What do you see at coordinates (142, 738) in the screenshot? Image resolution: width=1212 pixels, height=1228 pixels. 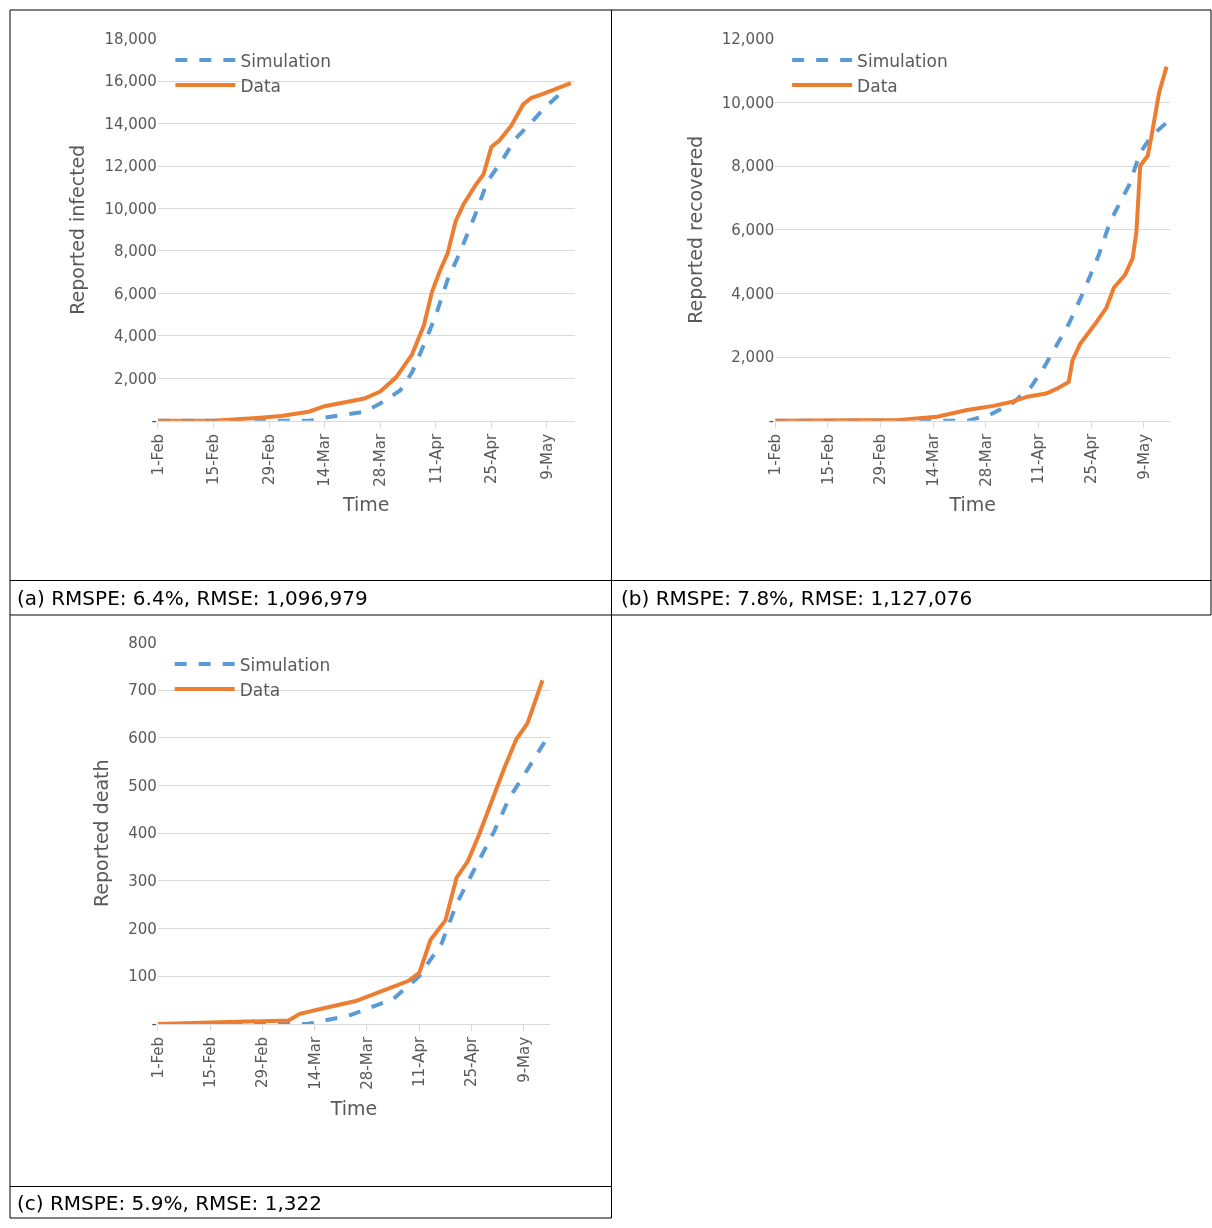 I see `y-tick-label: 600` at bounding box center [142, 738].